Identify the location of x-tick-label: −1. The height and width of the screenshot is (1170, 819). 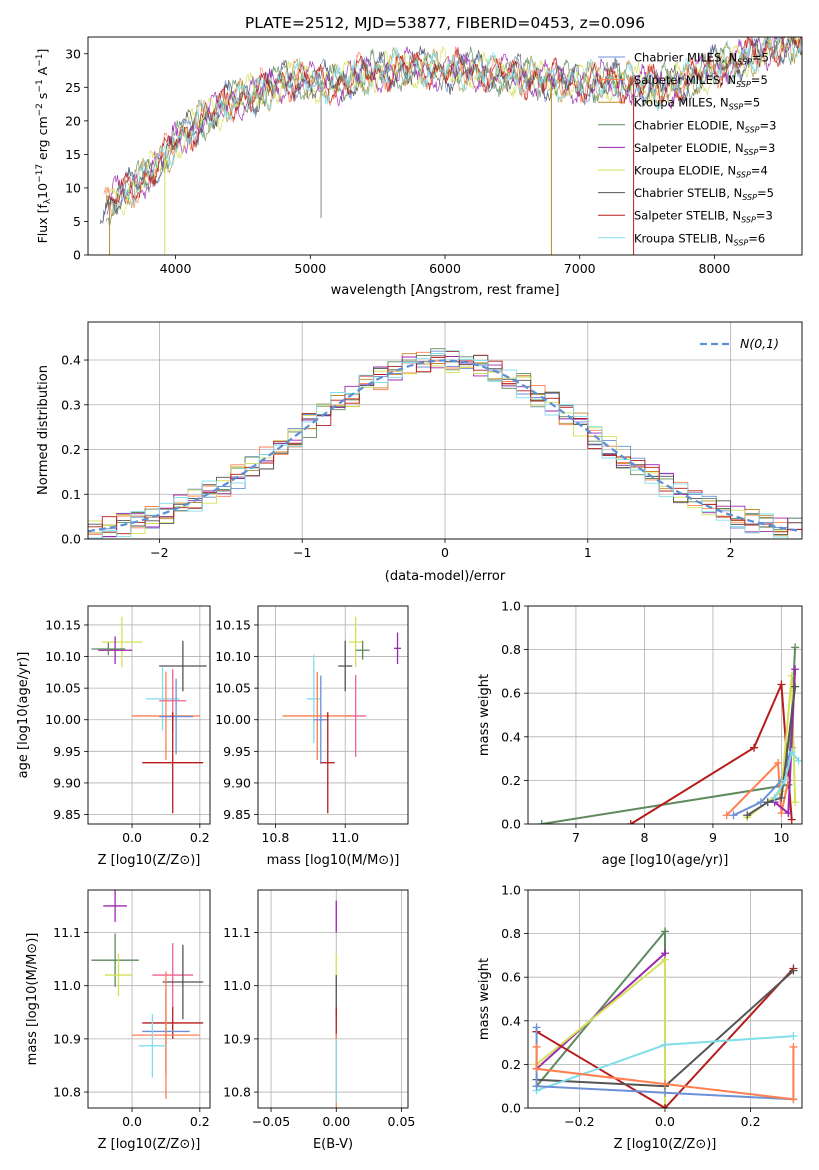
(302, 552).